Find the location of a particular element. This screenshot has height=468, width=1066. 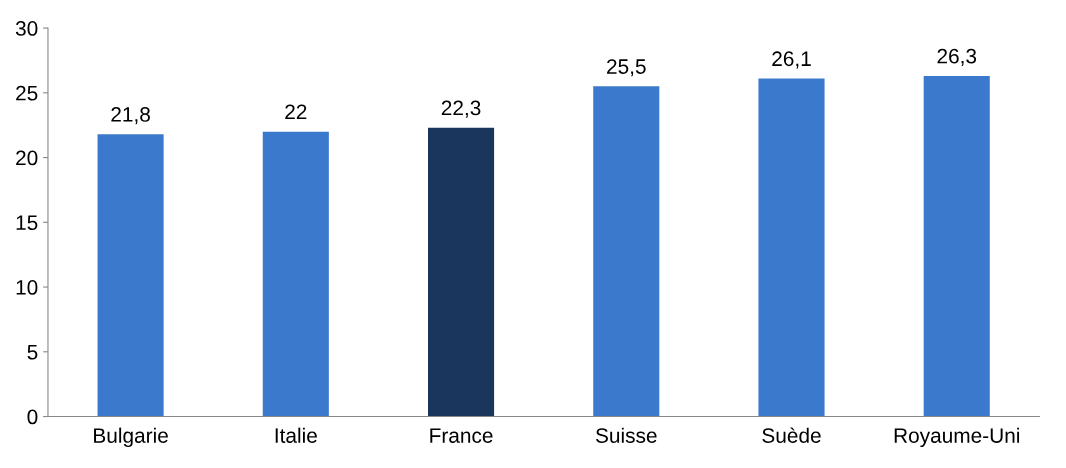

y-tick-label: 5 is located at coordinates (32, 352).